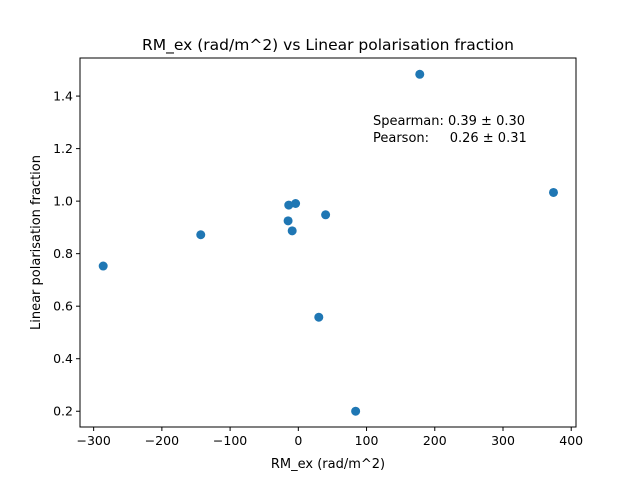  Describe the element at coordinates (298, 440) in the screenshot. I see `x-tick-label: 0` at that location.